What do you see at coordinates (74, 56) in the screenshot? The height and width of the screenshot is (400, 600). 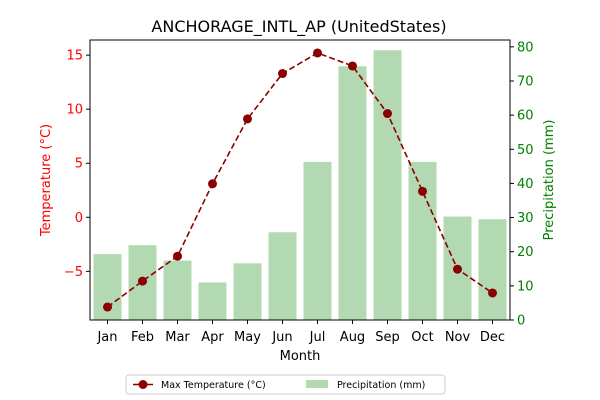 I see `left-tick-label: 15` at bounding box center [74, 56].